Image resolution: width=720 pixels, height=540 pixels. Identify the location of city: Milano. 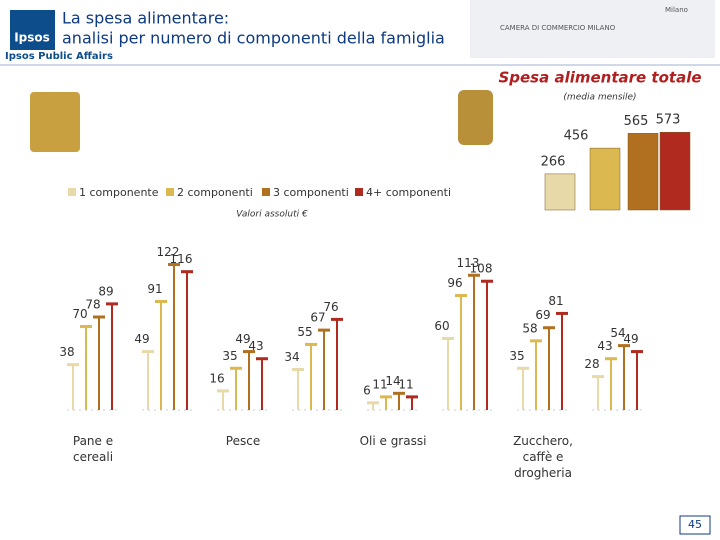
(676, 10).